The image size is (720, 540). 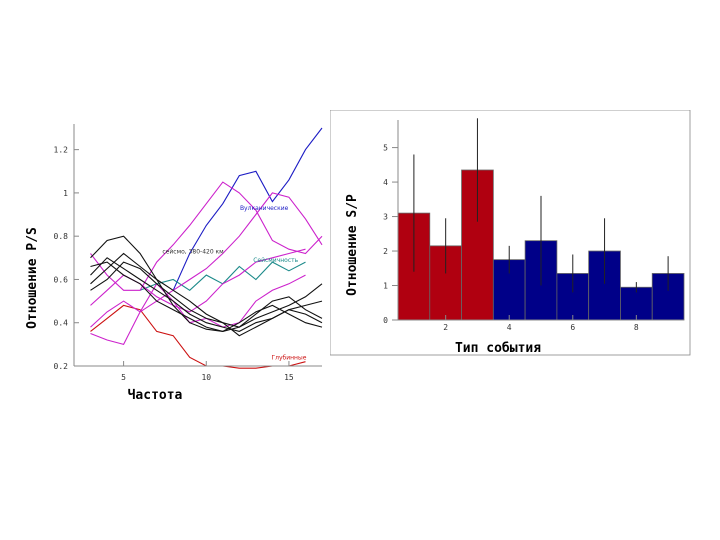 What do you see at coordinates (498, 348) in the screenshot?
I see `bar-chart-x-axis-title: Тип события` at bounding box center [498, 348].